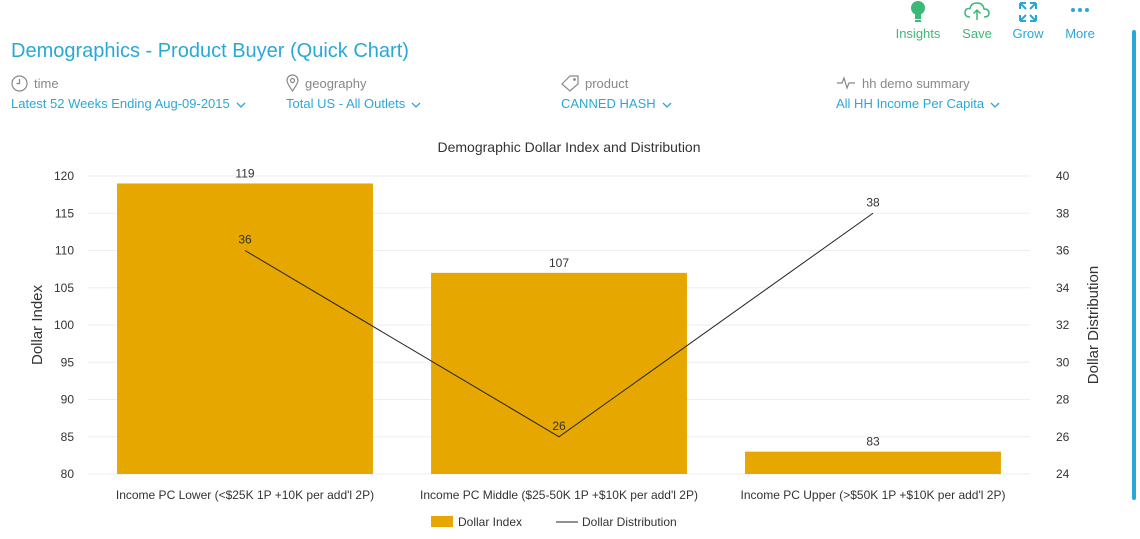 This screenshot has width=1140, height=539. Describe the element at coordinates (918, 33) in the screenshot. I see `insights-label: Insights` at that location.